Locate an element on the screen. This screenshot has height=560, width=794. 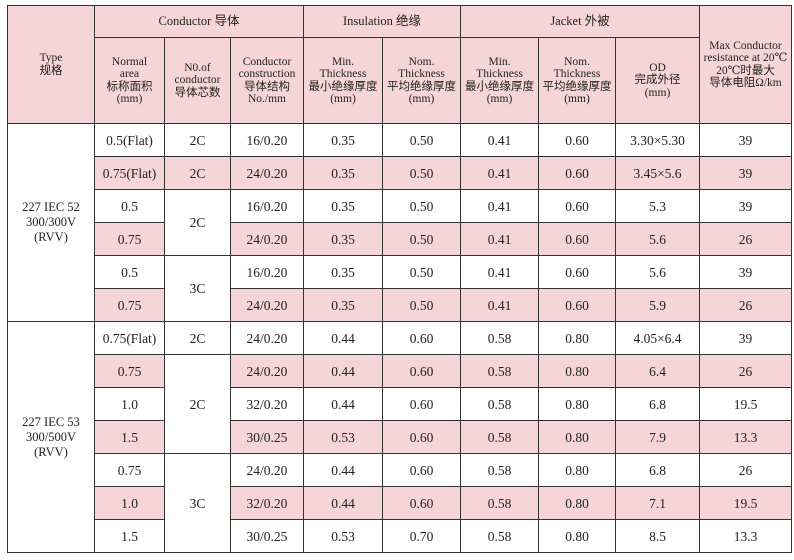
cell-area: 0.75(Flat) is located at coordinates (129, 338).